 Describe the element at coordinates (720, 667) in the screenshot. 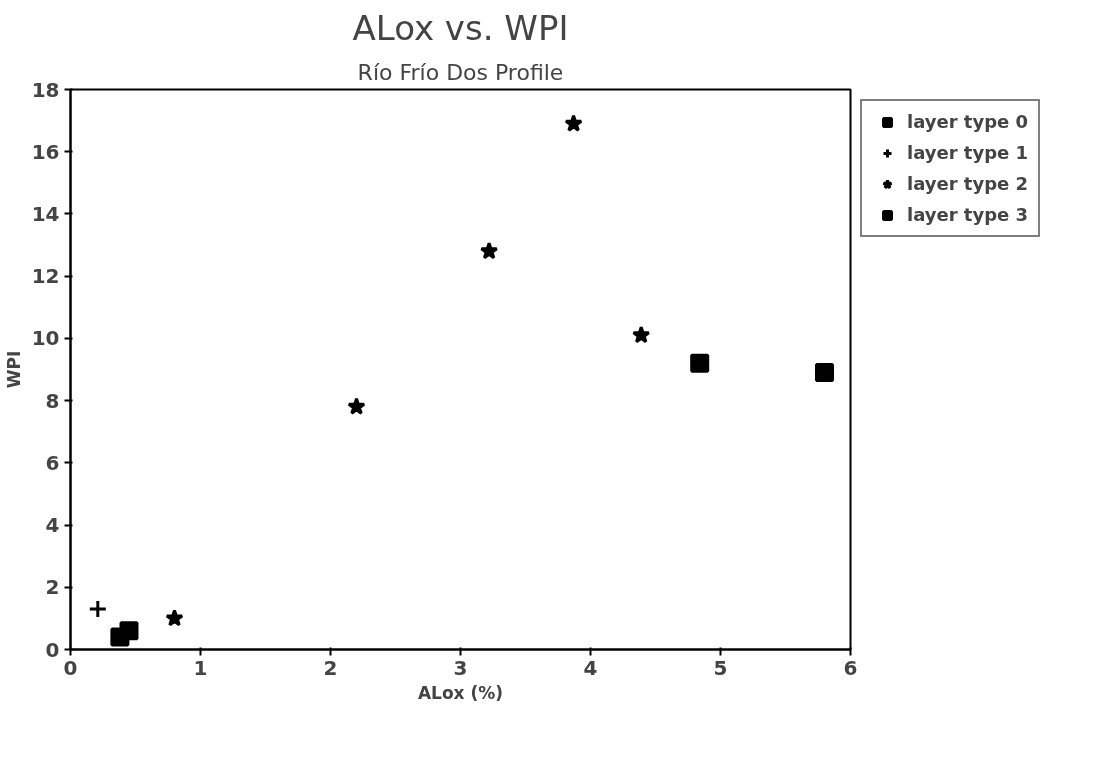

I see `x-tick-label: 5` at that location.